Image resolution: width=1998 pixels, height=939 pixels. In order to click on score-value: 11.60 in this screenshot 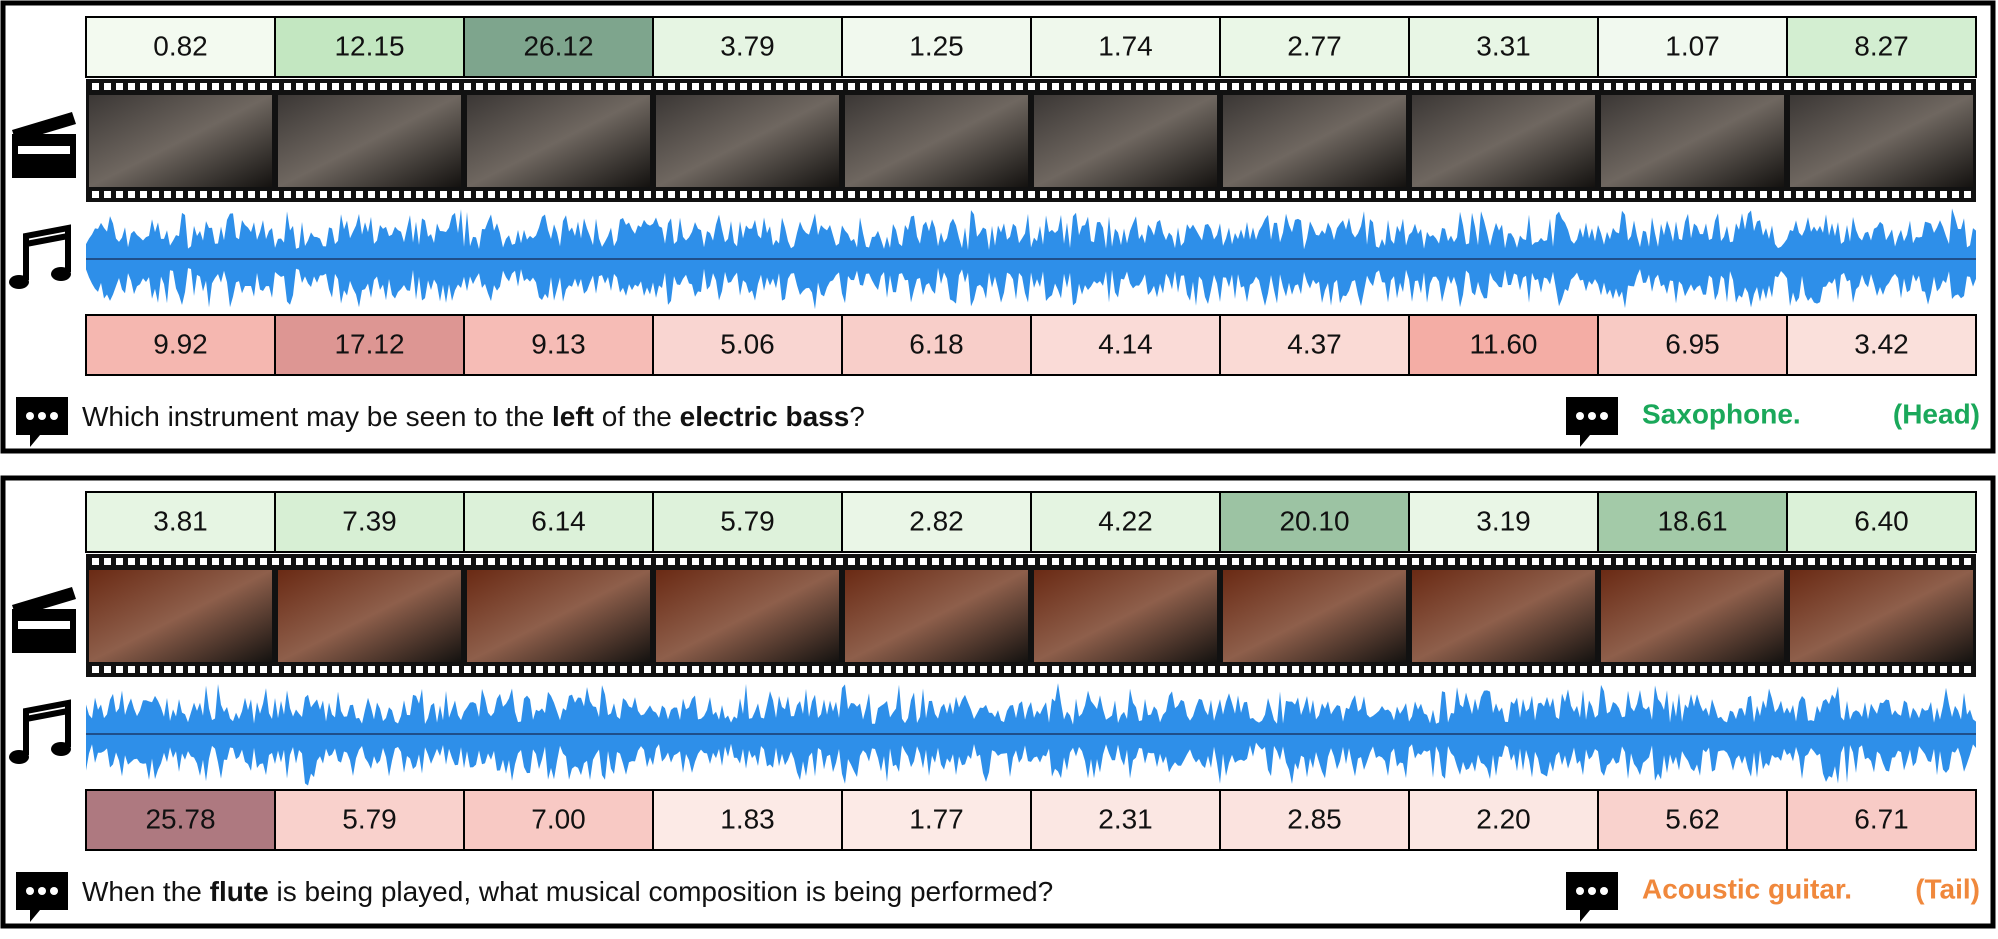, I will do `click(1504, 343)`.